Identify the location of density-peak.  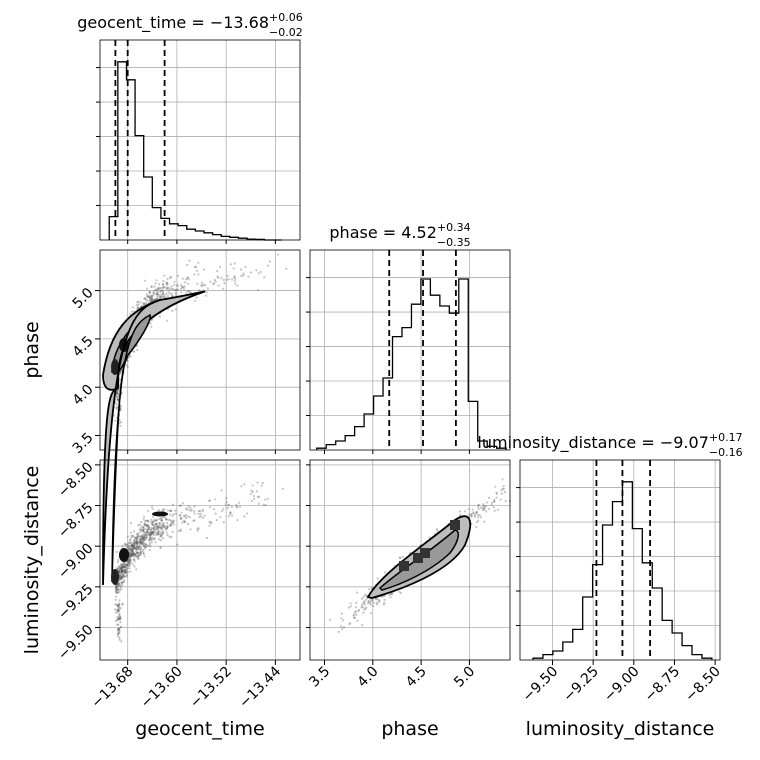
(160, 514).